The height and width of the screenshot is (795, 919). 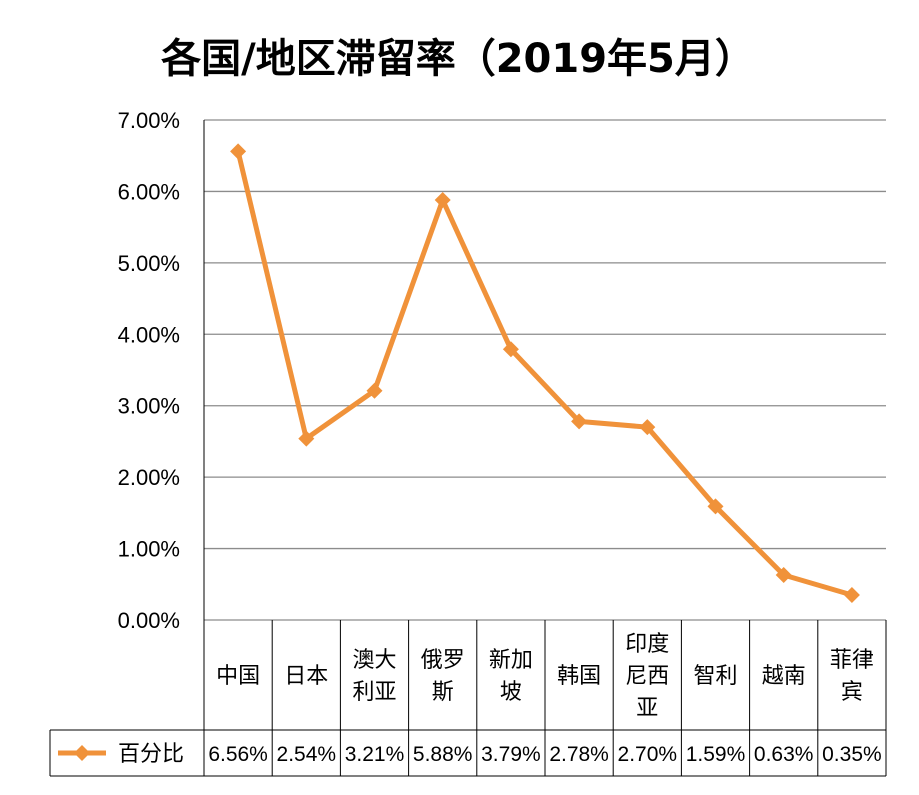 I want to click on y-tick-label: 2.00%, so click(x=149, y=477).